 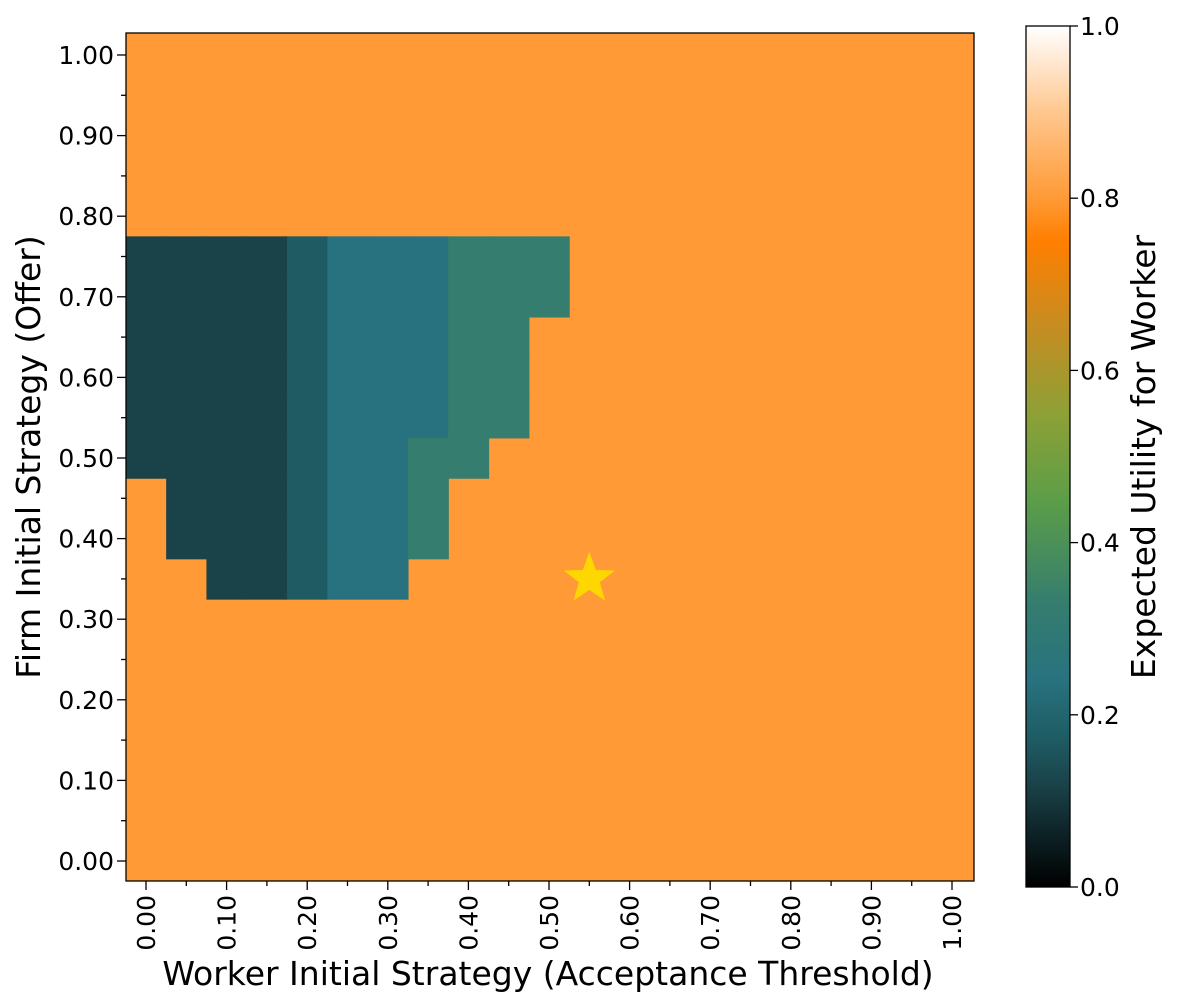 I want to click on colorbar-tick-label: 0.4, so click(x=1100, y=543).